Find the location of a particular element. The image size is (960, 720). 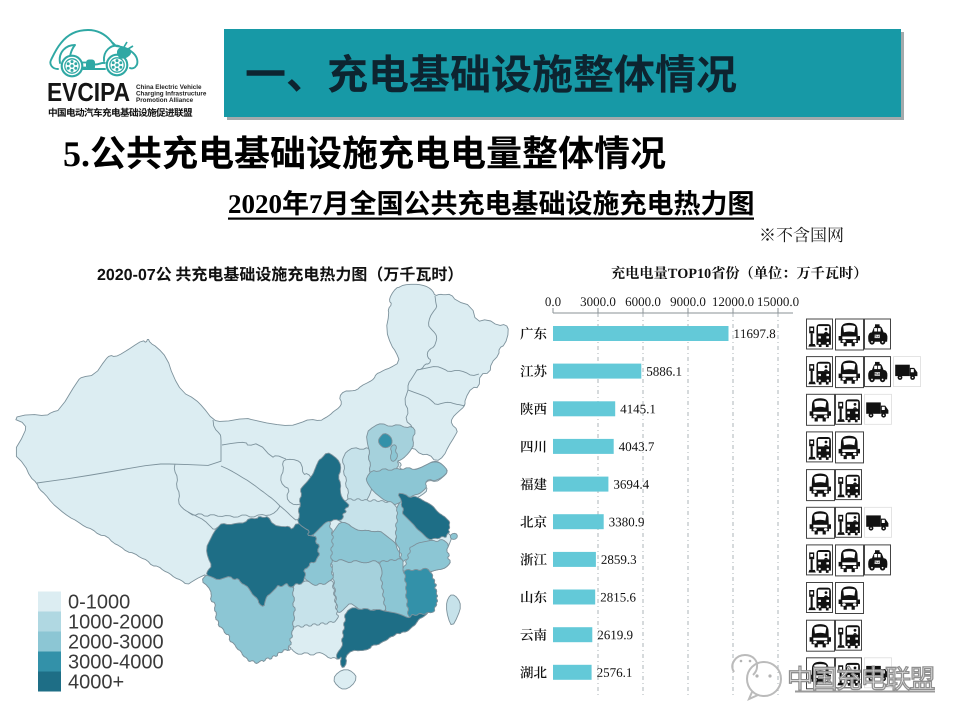

svg-text: Promotion Alliance is located at coordinates (165, 100).